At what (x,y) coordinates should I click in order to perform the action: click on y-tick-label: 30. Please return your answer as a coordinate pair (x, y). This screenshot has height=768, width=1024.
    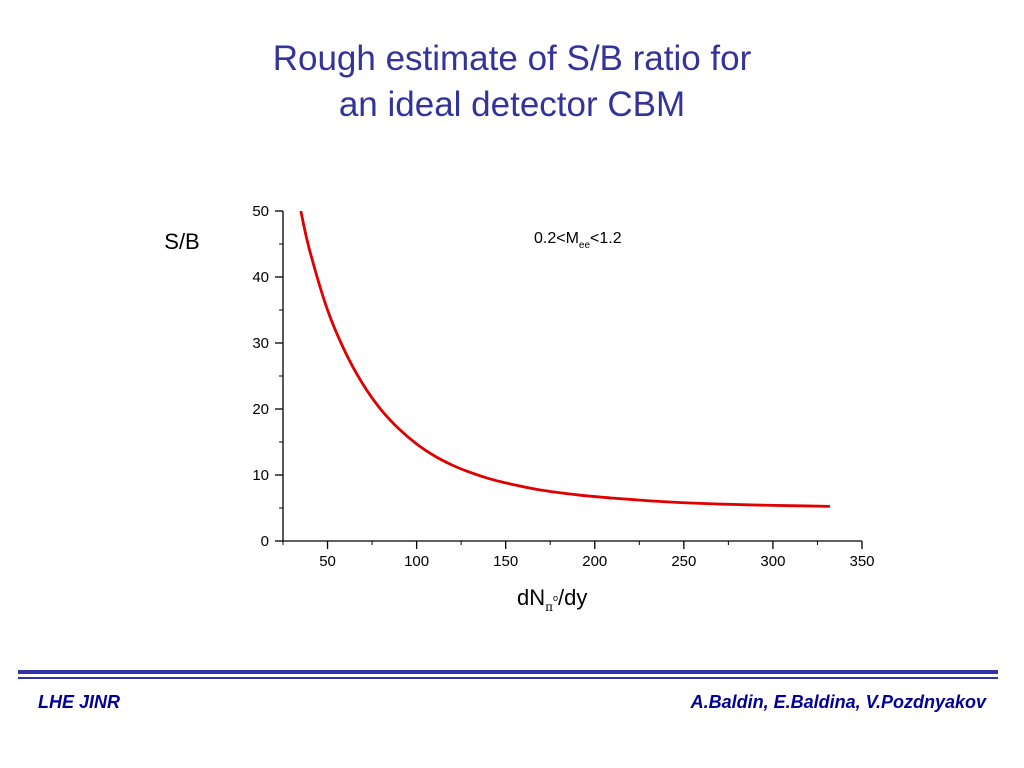
    Looking at the image, I should click on (260, 343).